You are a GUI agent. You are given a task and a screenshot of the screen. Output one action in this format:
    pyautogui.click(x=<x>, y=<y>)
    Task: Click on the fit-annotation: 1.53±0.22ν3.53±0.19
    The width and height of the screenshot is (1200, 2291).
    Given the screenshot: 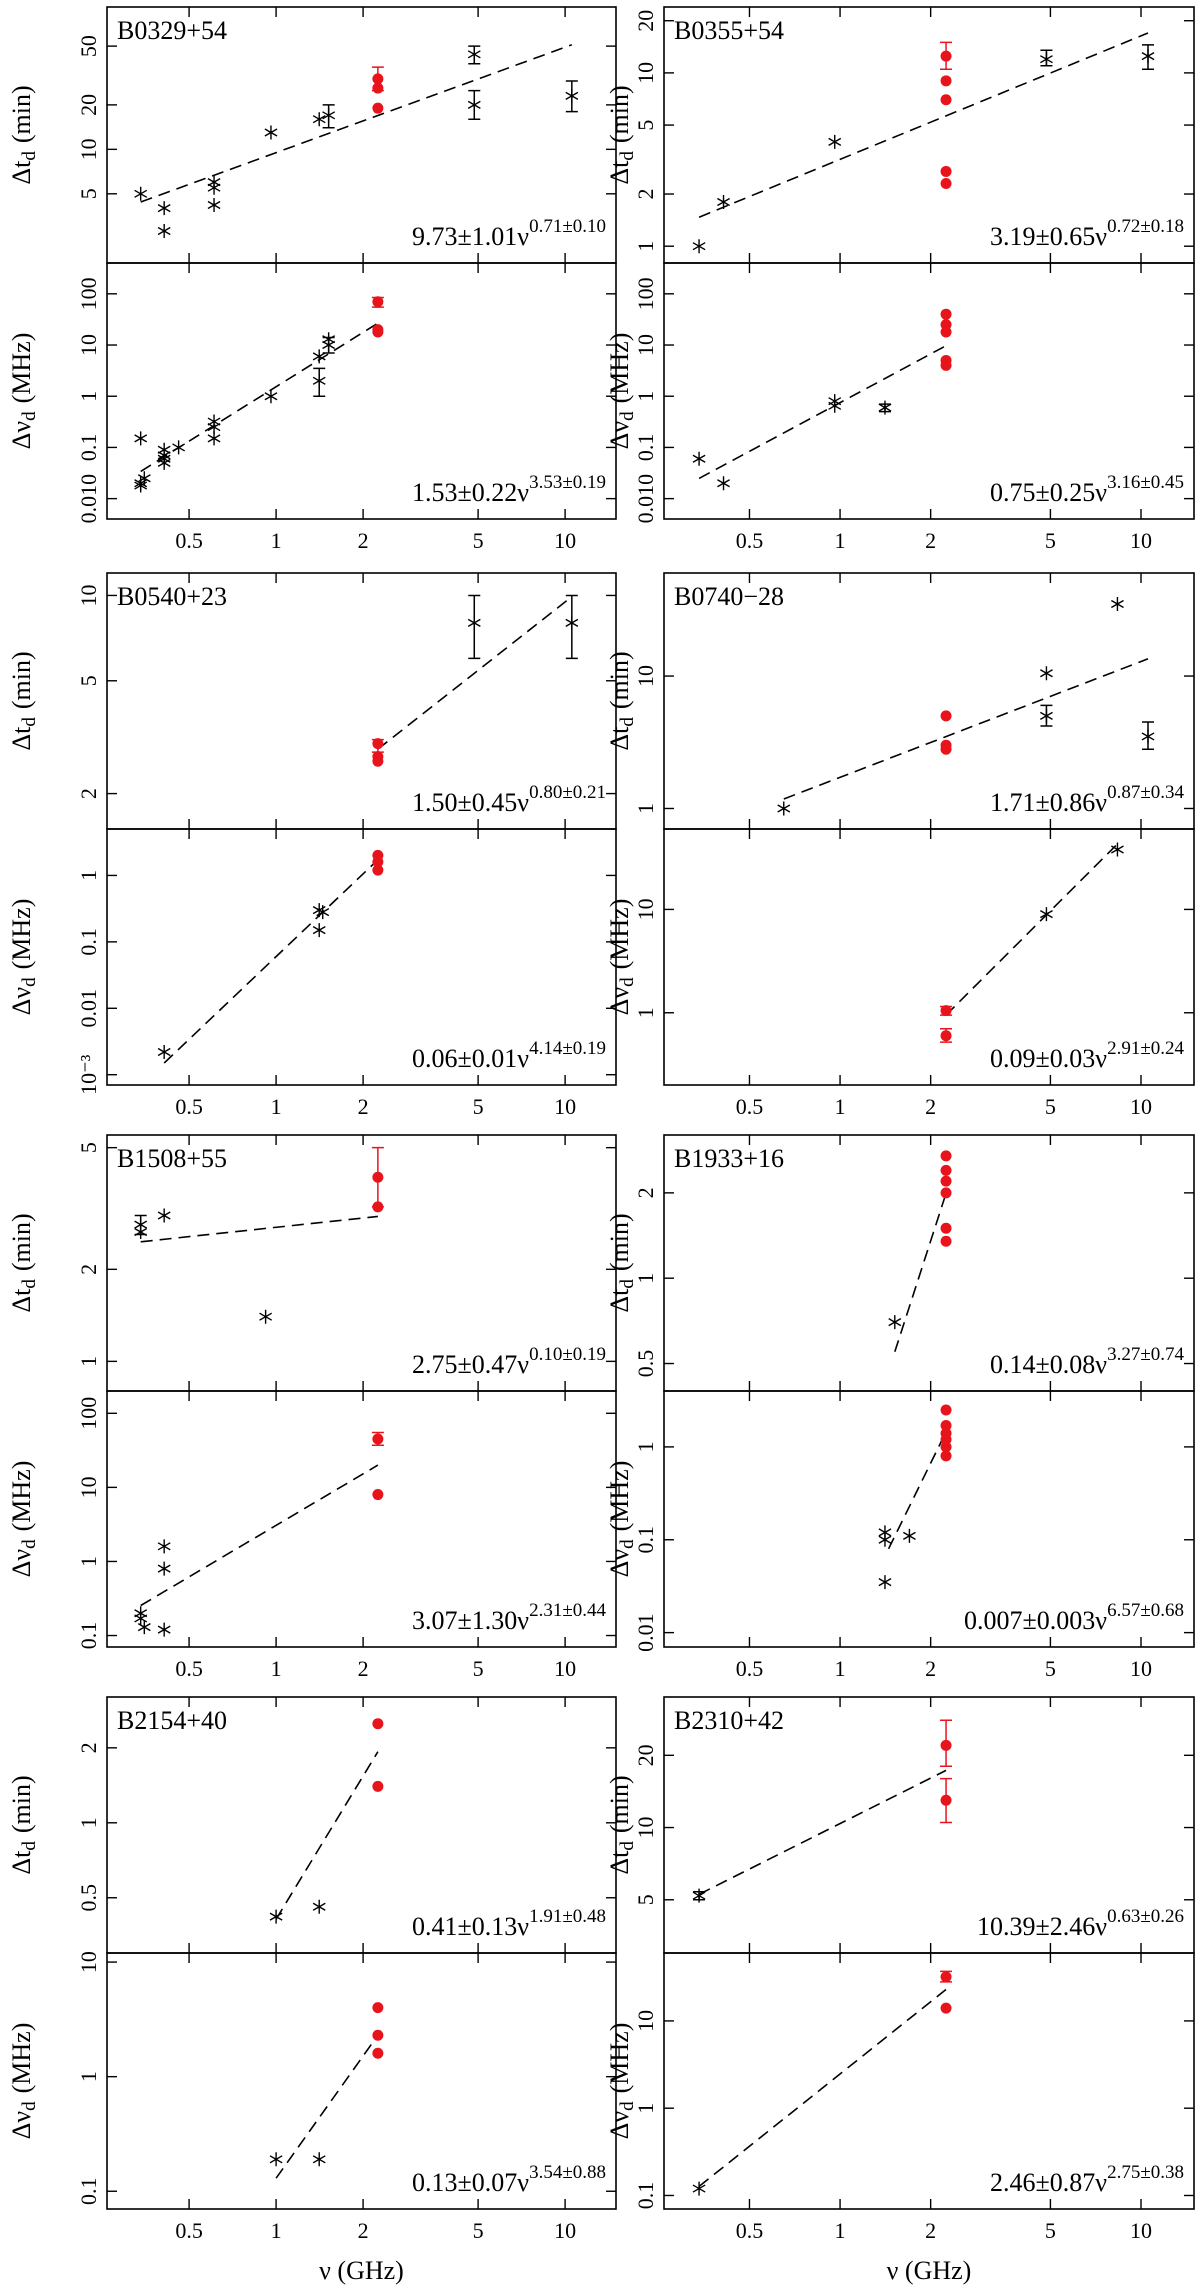 What is the action you would take?
    pyautogui.click(x=509, y=489)
    